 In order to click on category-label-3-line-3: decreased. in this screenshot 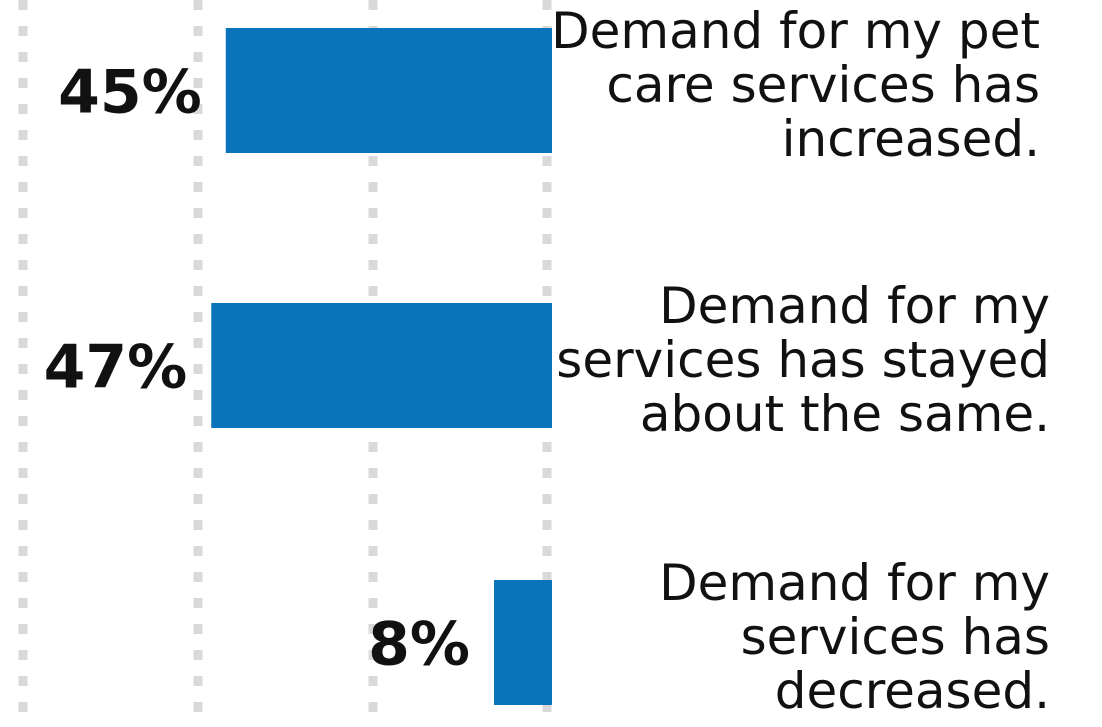, I will do `click(912, 691)`.